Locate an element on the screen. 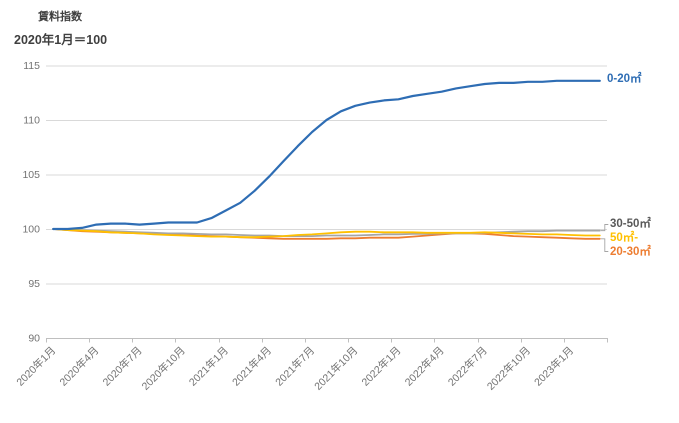 This screenshot has width=679, height=423. x-tick-label: 2021年7月 is located at coordinates (295, 366).